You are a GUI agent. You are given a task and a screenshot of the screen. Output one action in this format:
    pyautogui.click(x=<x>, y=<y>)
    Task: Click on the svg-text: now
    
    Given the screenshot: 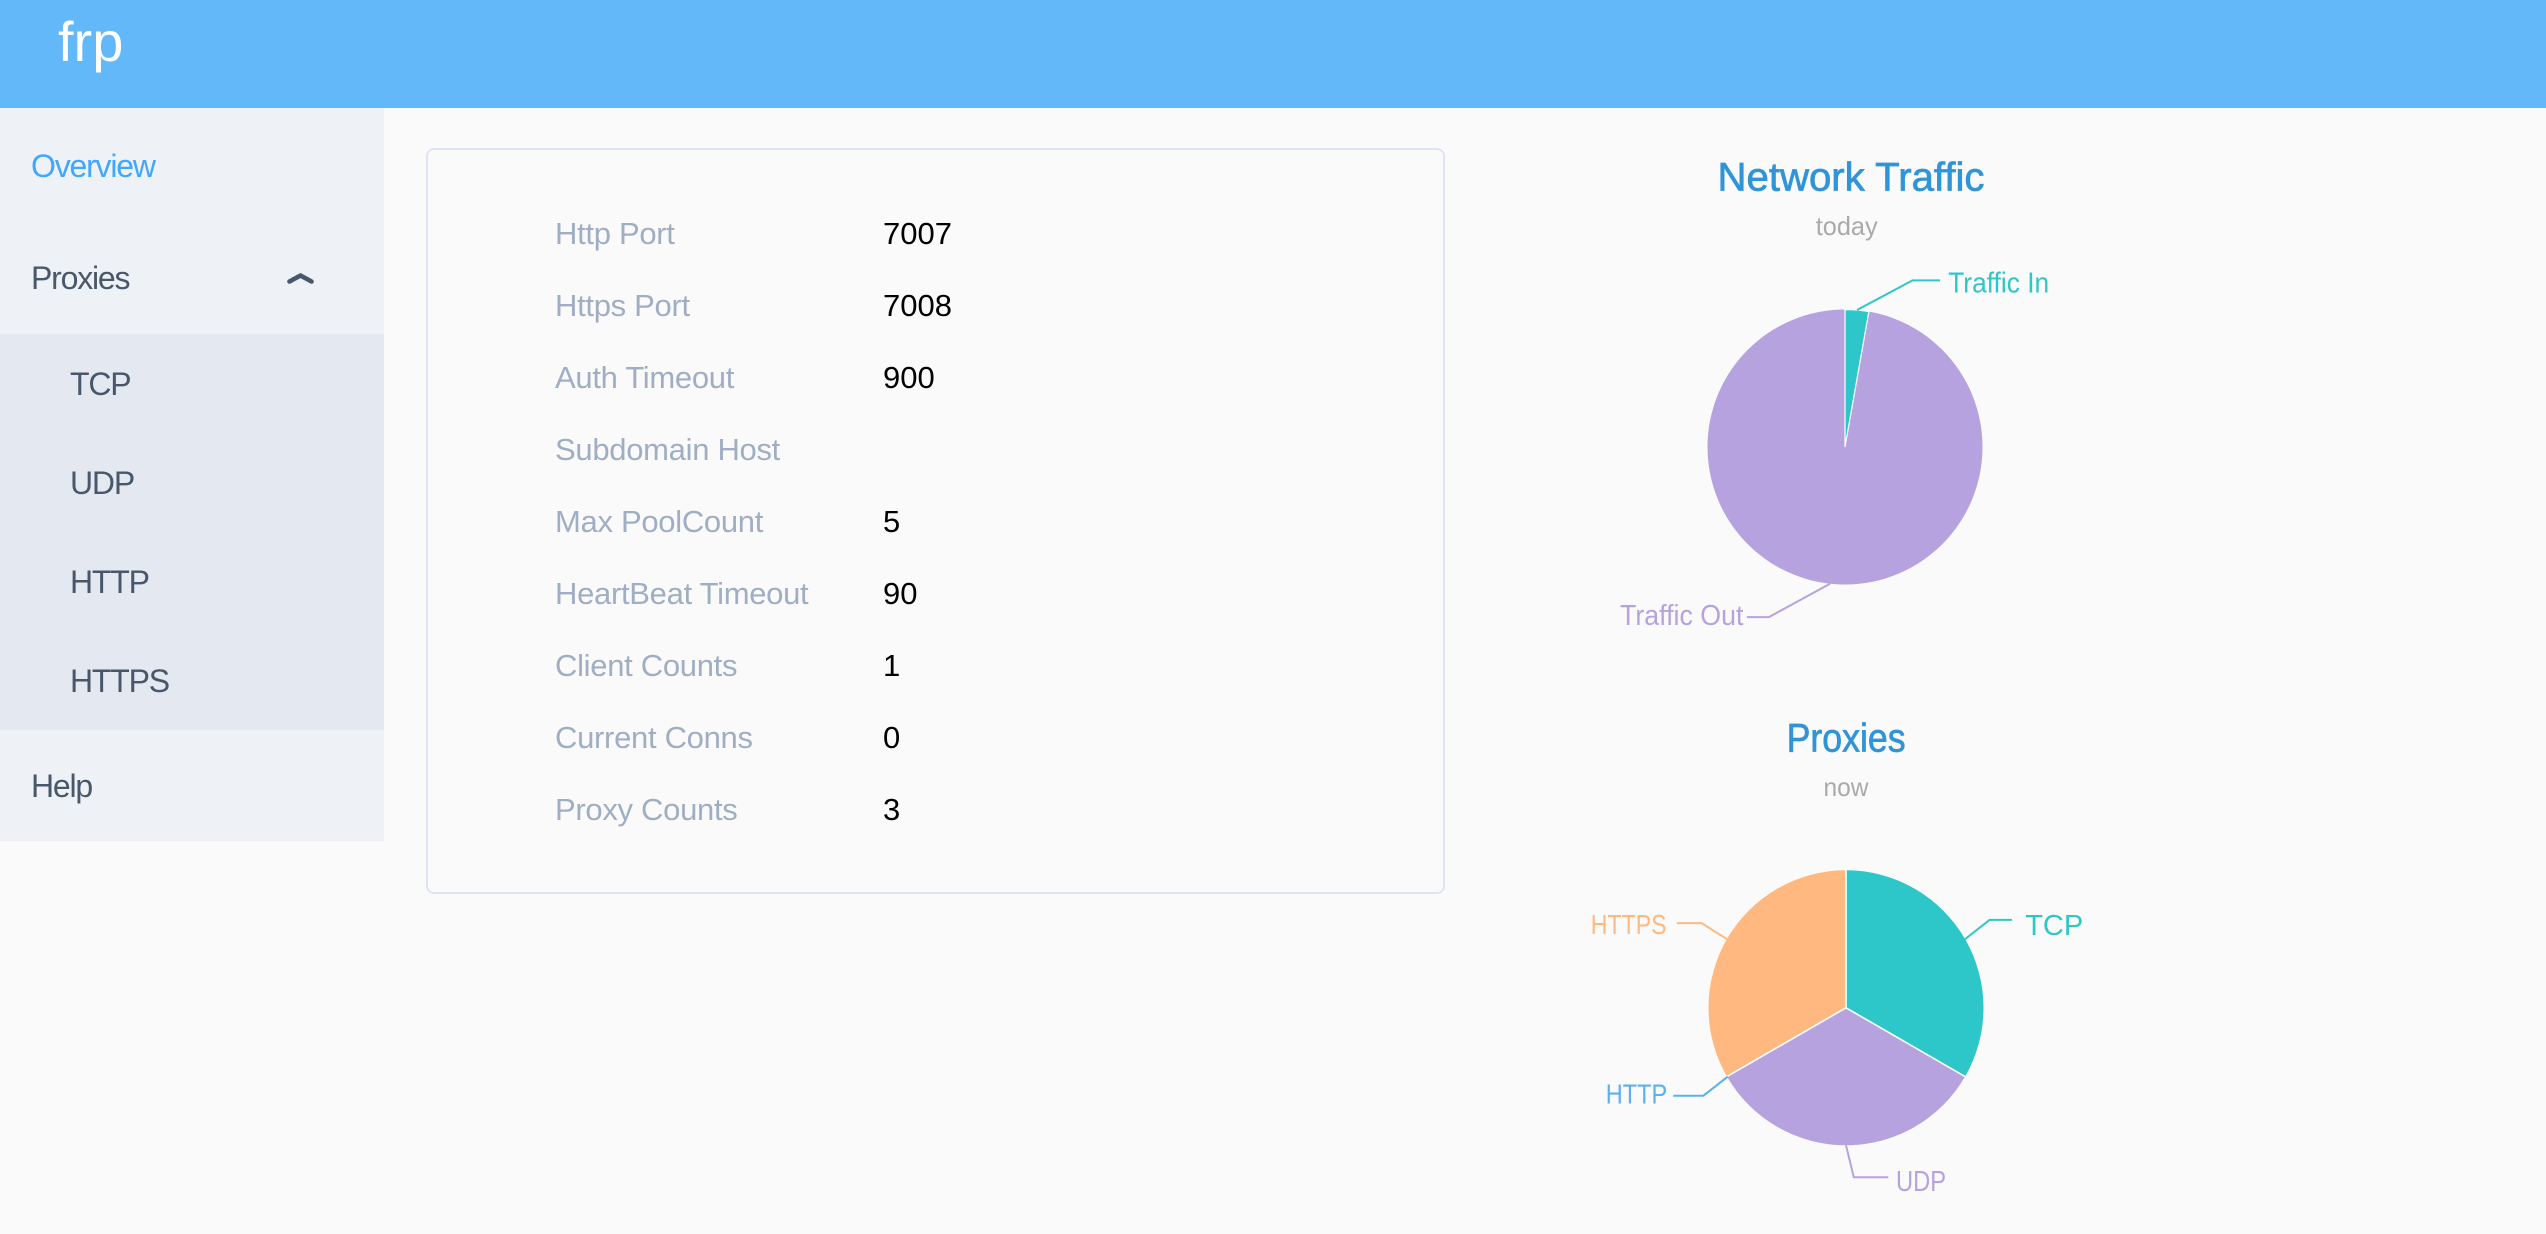 What is the action you would take?
    pyautogui.click(x=1846, y=787)
    